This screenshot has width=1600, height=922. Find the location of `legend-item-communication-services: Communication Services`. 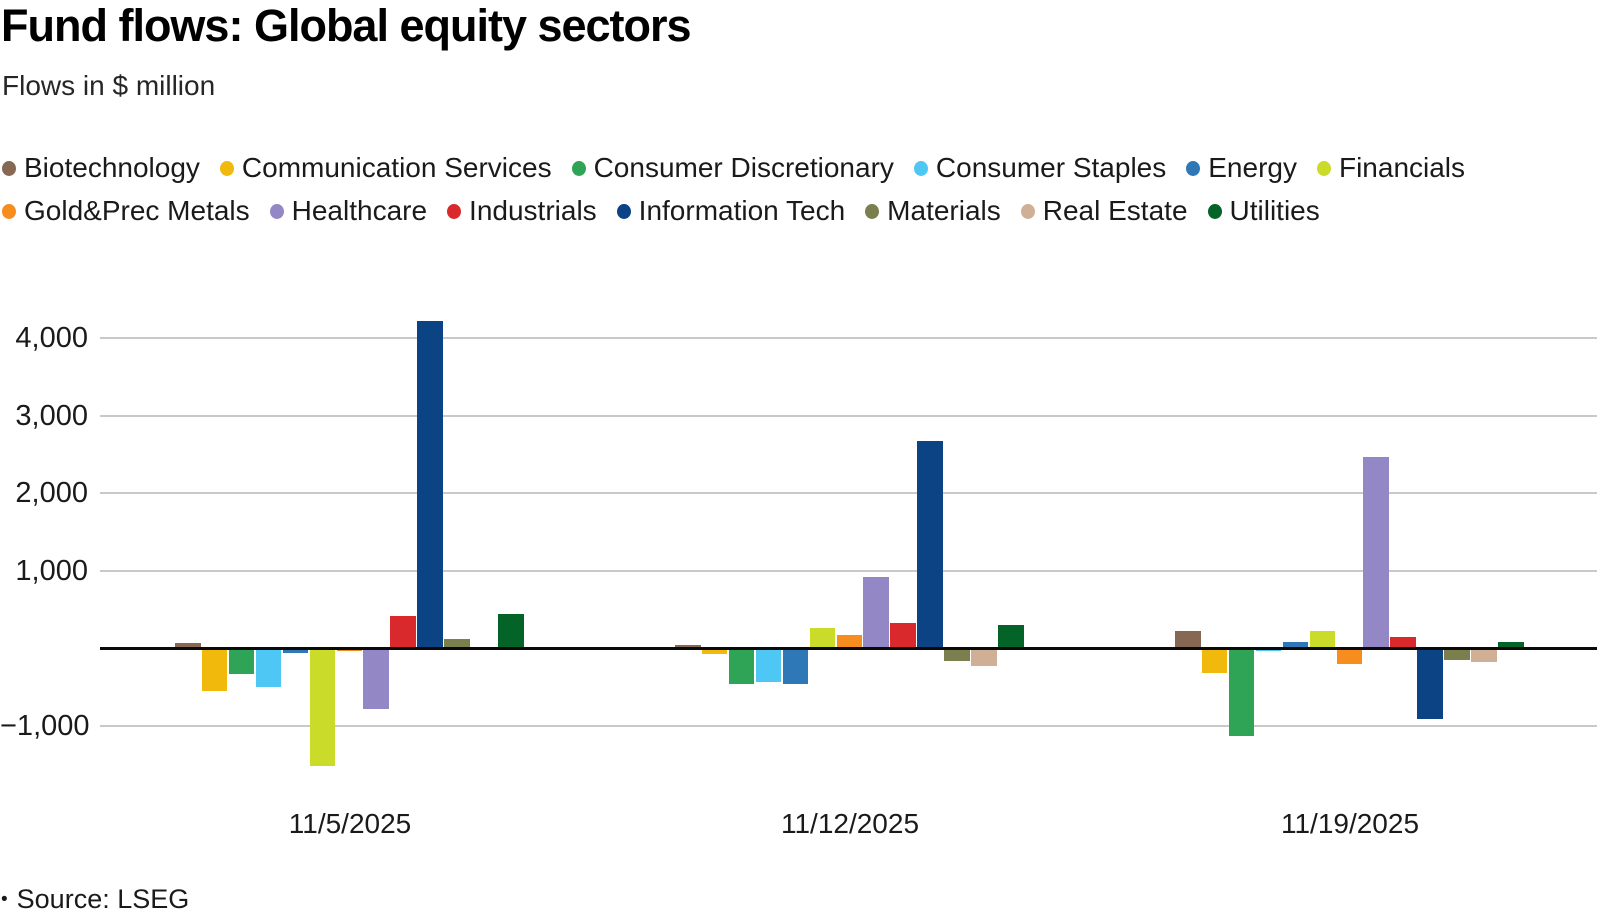

legend-item-communication-services: Communication Services is located at coordinates (385, 168).